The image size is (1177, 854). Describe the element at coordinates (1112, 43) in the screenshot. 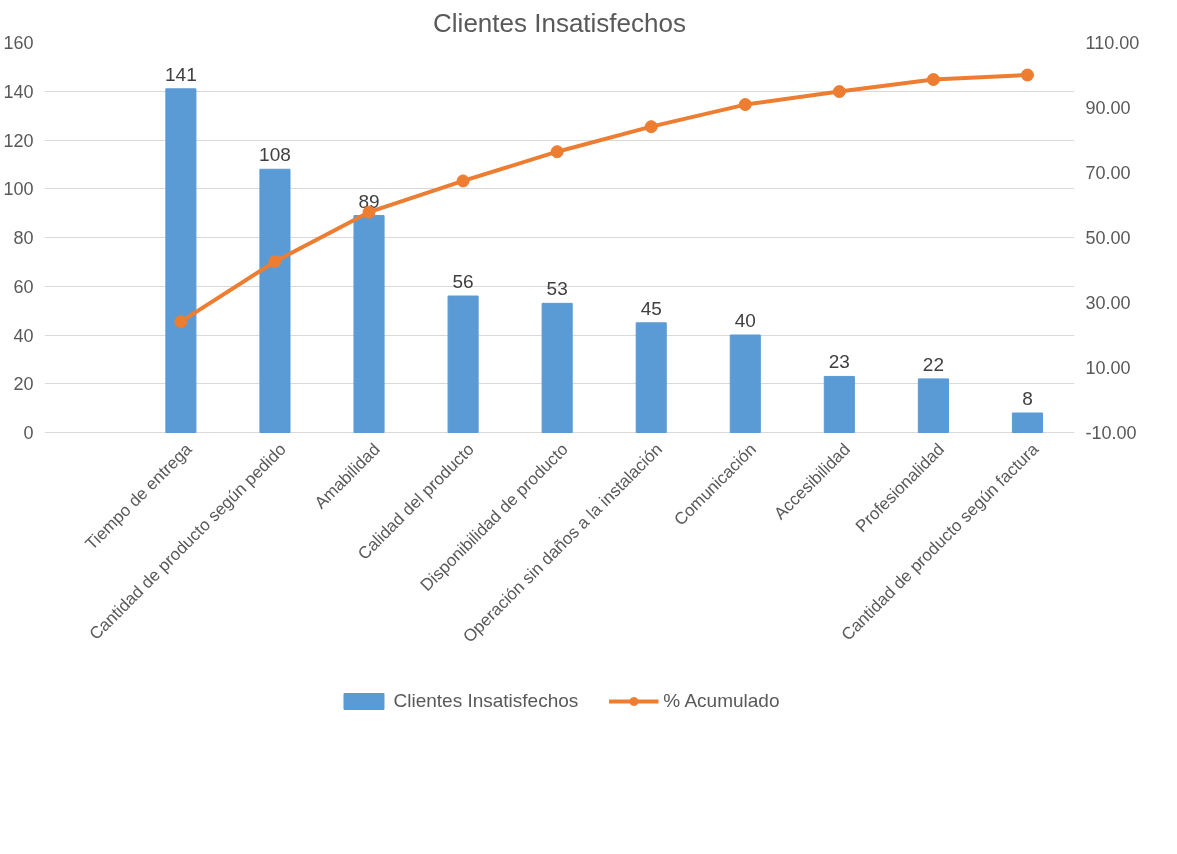

I see `y2-tick-label: 110.00` at that location.